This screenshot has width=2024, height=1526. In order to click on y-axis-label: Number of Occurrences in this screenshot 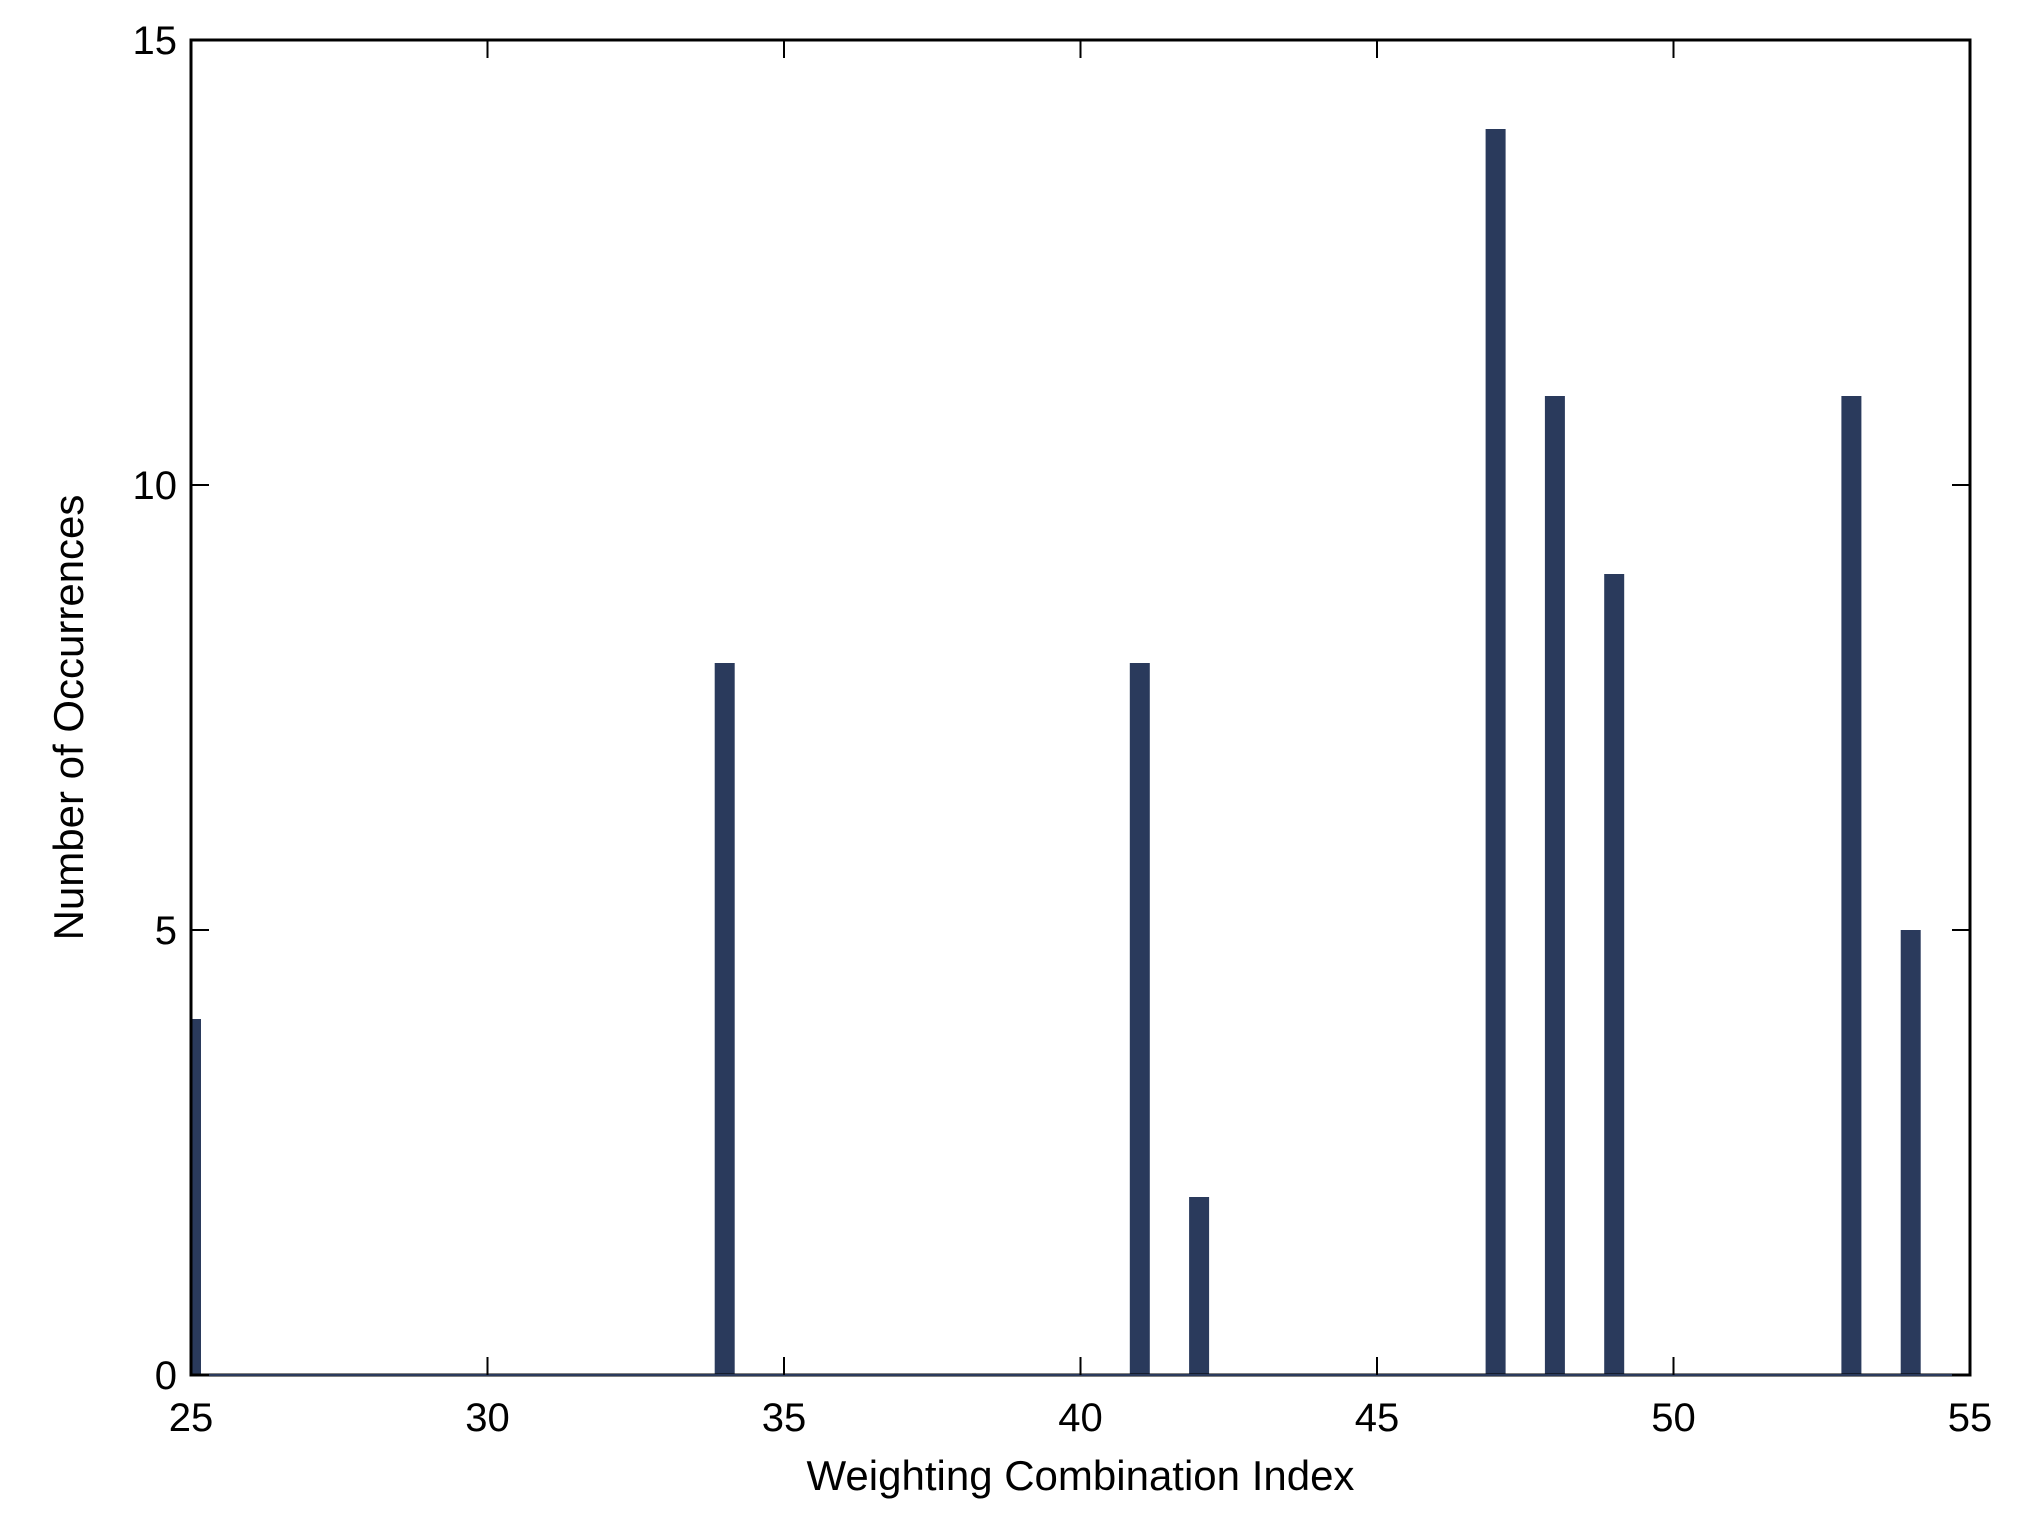, I will do `click(68, 718)`.